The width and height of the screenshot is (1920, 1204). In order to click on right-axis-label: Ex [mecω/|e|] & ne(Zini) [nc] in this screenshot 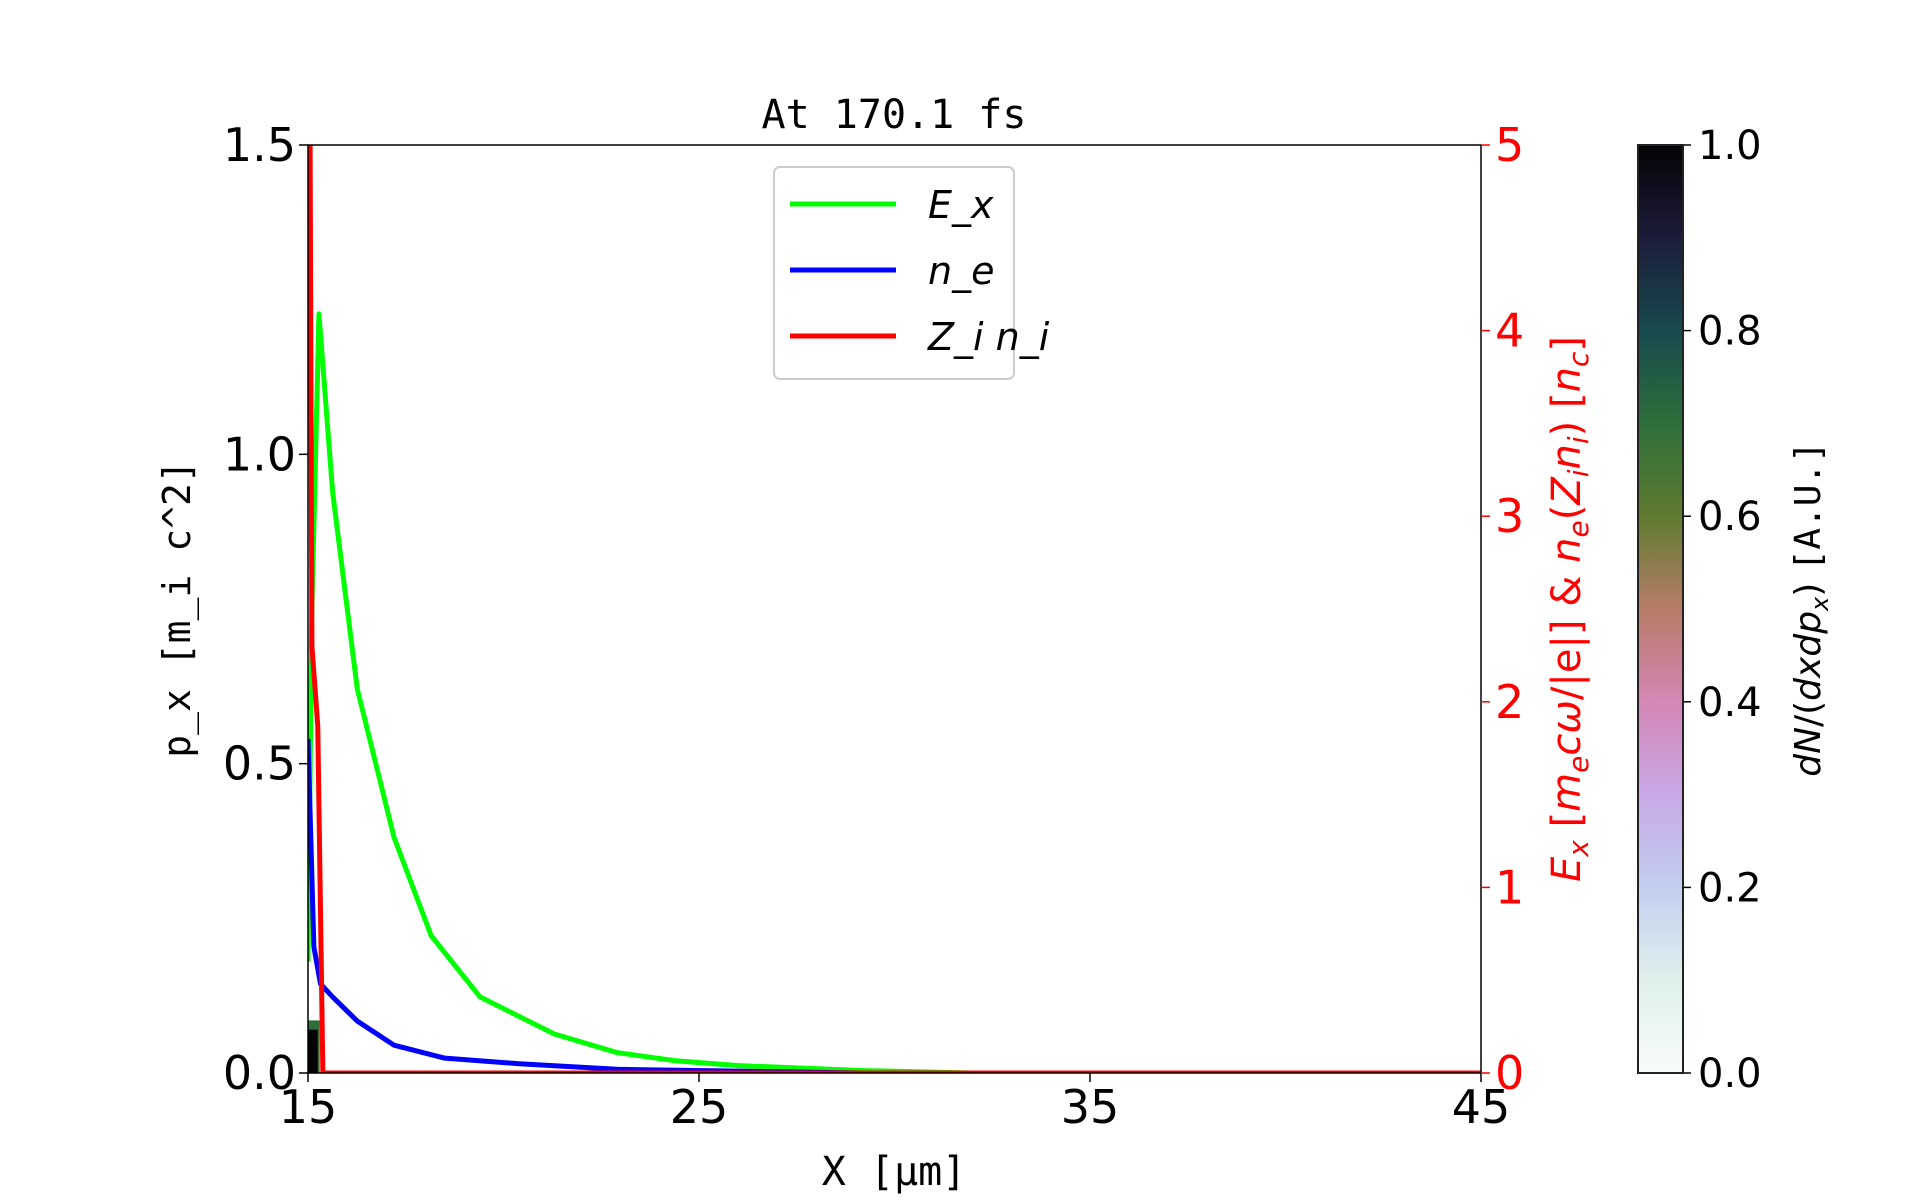, I will do `click(1569, 609)`.